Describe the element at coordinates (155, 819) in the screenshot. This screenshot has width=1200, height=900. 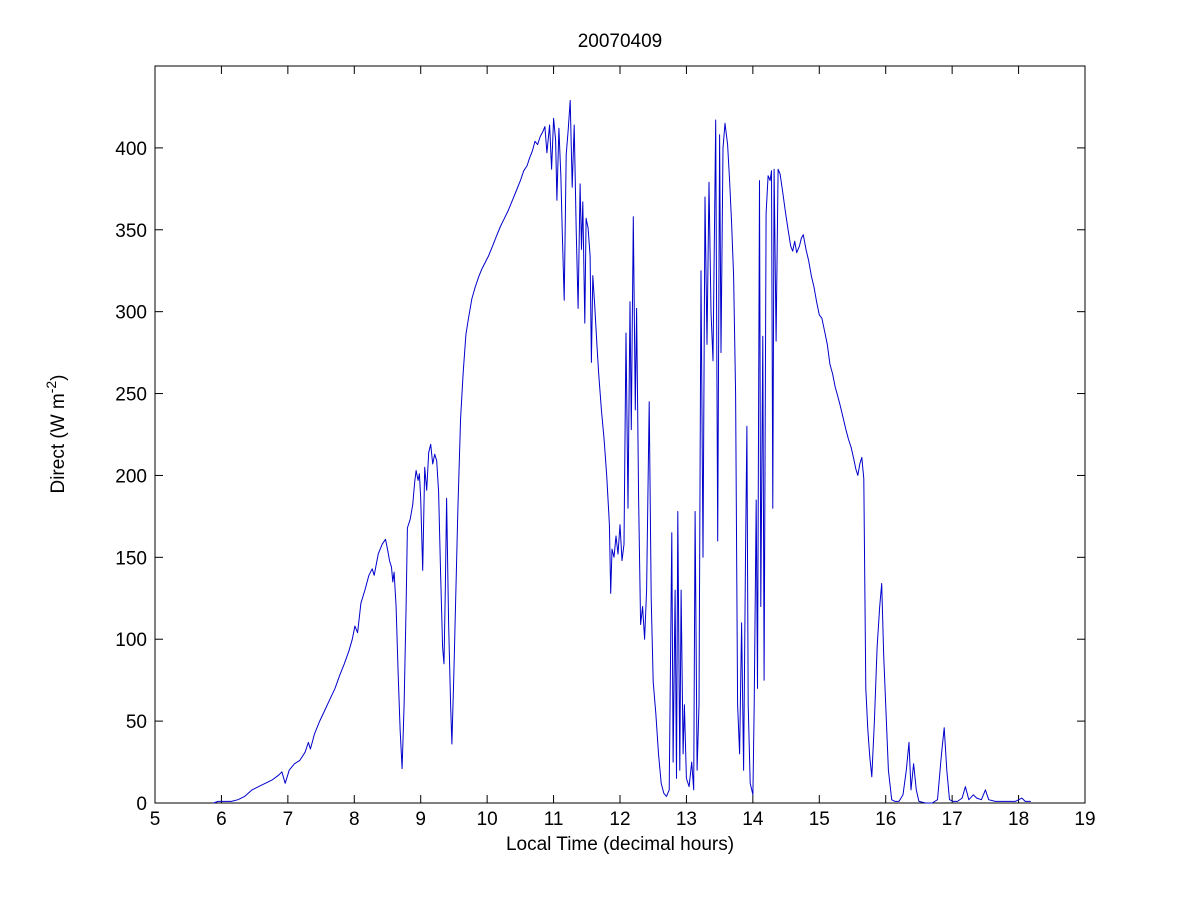
I see `x-tick-label: 5` at that location.